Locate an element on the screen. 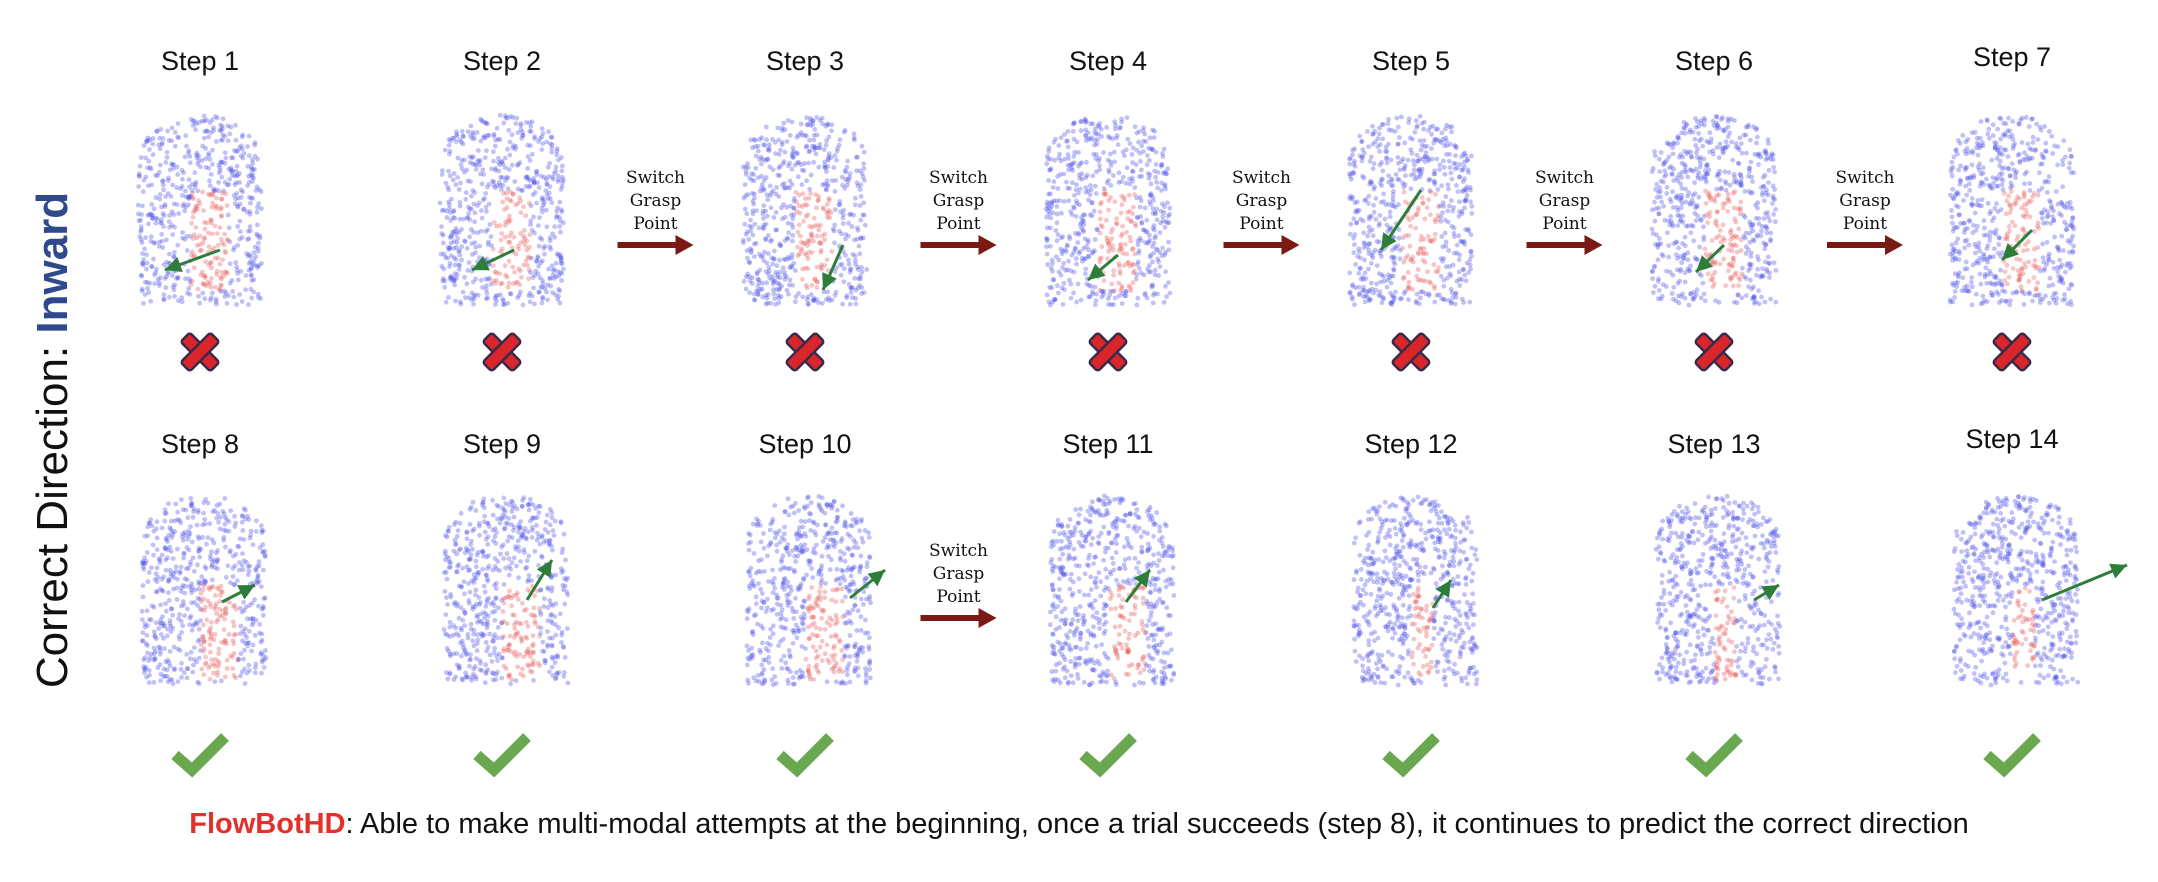 The image size is (2158, 882). cross-icon is located at coordinates (502, 352).